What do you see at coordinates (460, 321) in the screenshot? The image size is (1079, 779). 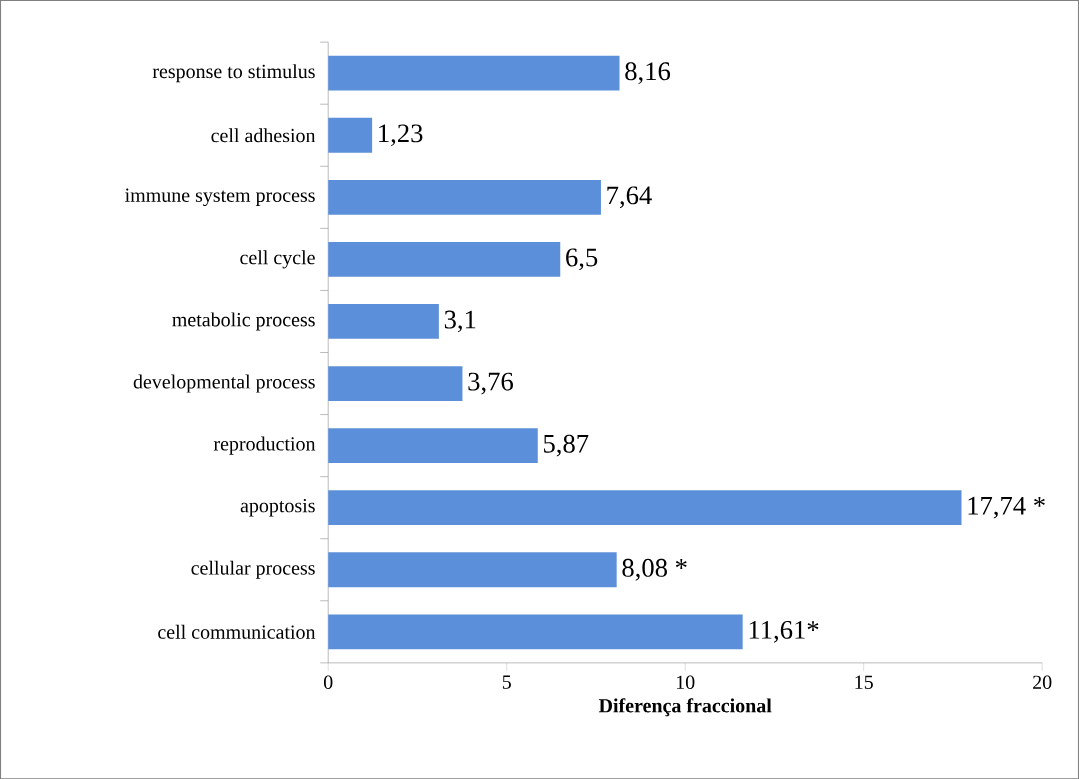 I see `data-label: 3,1` at bounding box center [460, 321].